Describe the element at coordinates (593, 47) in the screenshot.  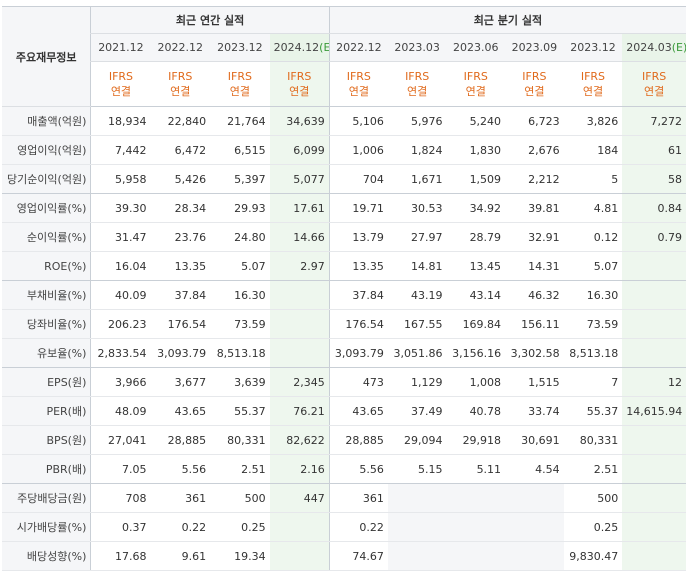
I see `quarter-period: 2023.12` at that location.